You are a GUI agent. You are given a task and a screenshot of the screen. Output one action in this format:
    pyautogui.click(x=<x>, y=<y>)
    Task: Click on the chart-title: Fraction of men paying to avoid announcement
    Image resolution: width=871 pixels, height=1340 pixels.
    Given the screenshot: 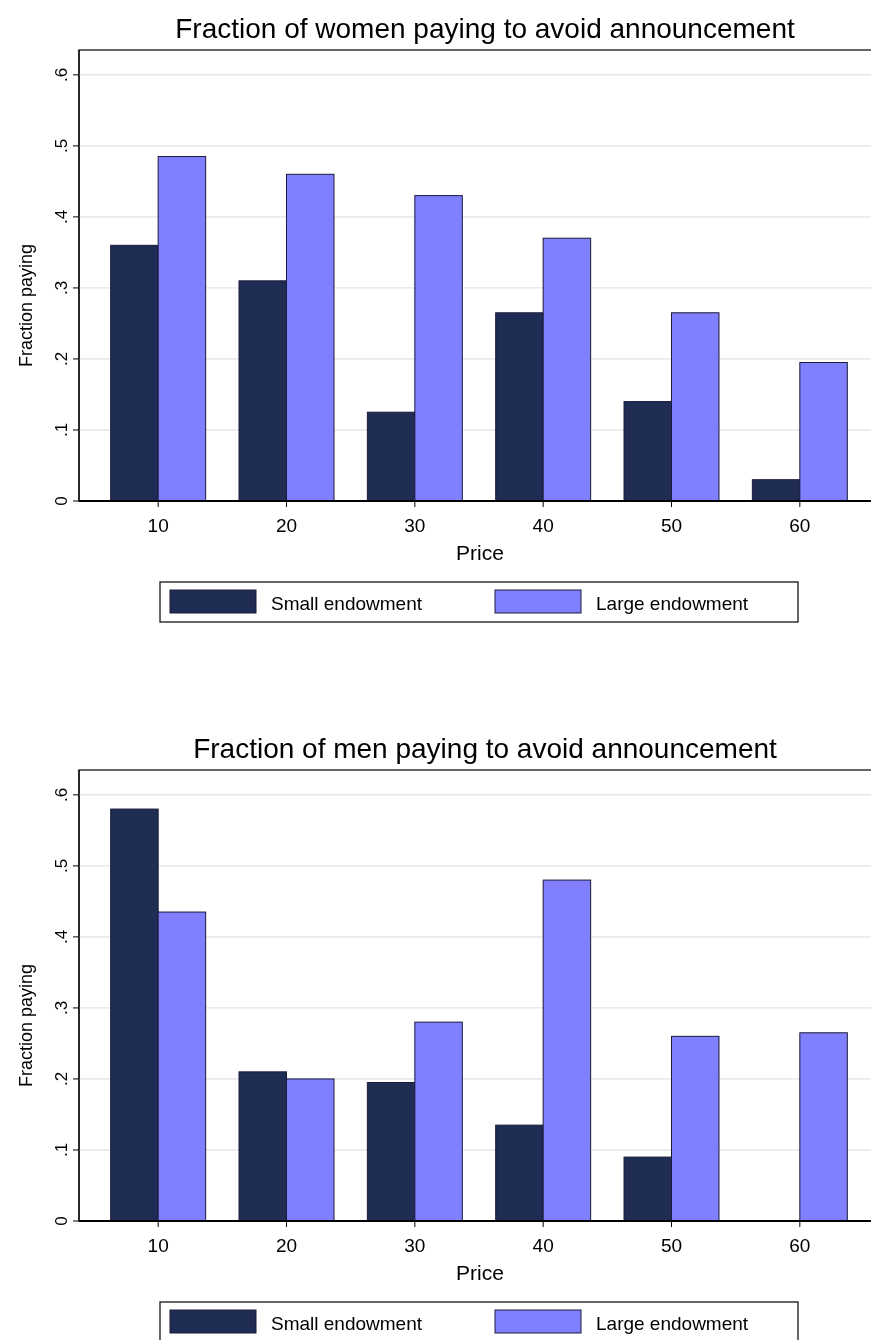 What is the action you would take?
    pyautogui.click(x=485, y=748)
    